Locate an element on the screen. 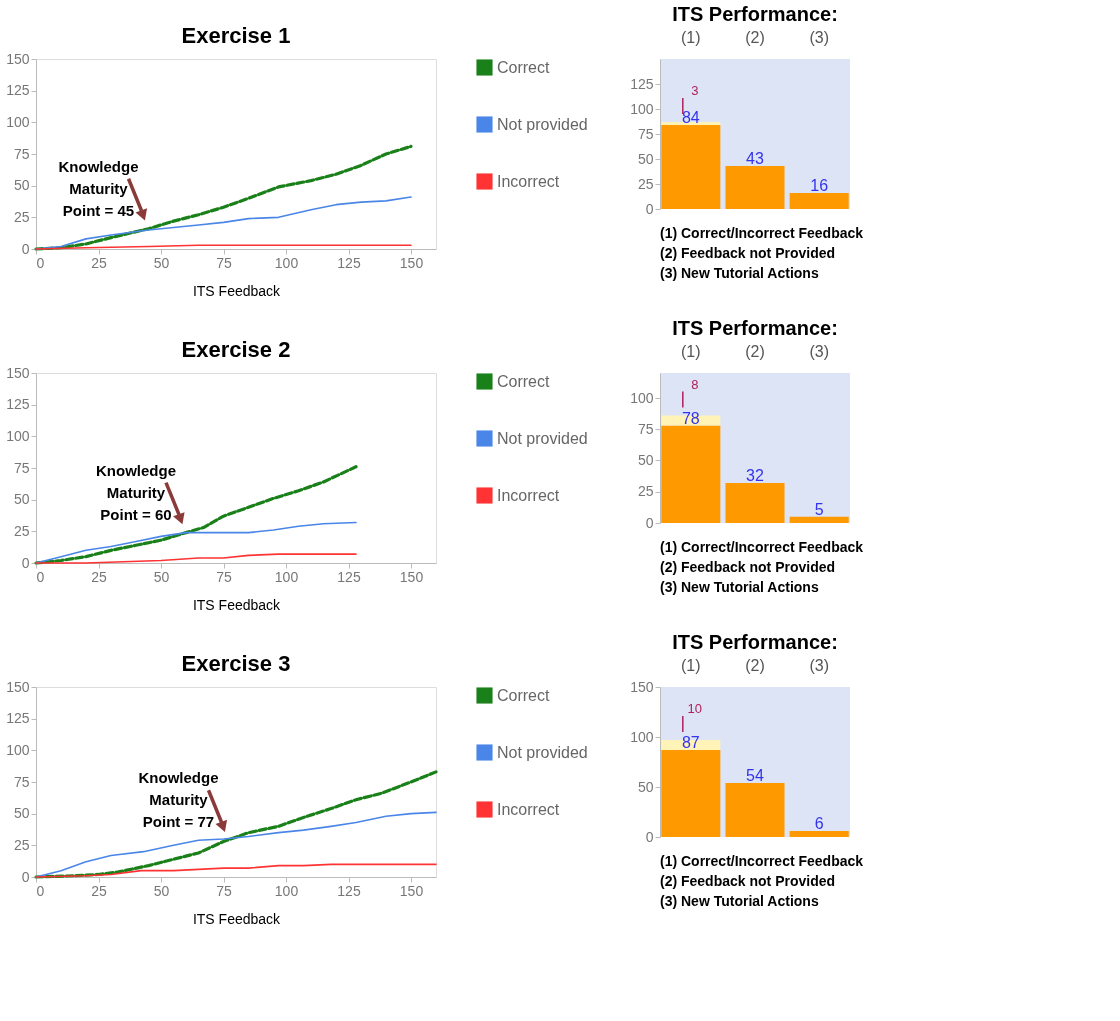 This screenshot has height=1021, width=1120. chart-title: Exercise 2 is located at coordinates (236, 349).